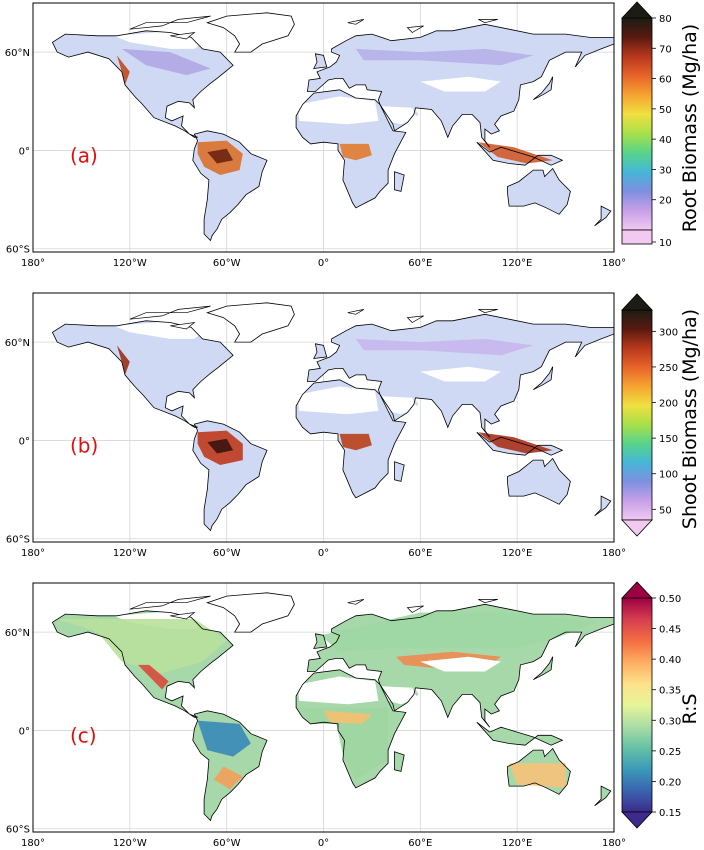 This screenshot has width=704, height=850. Describe the element at coordinates (519, 734) in the screenshot. I see `land-indonesia` at that location.